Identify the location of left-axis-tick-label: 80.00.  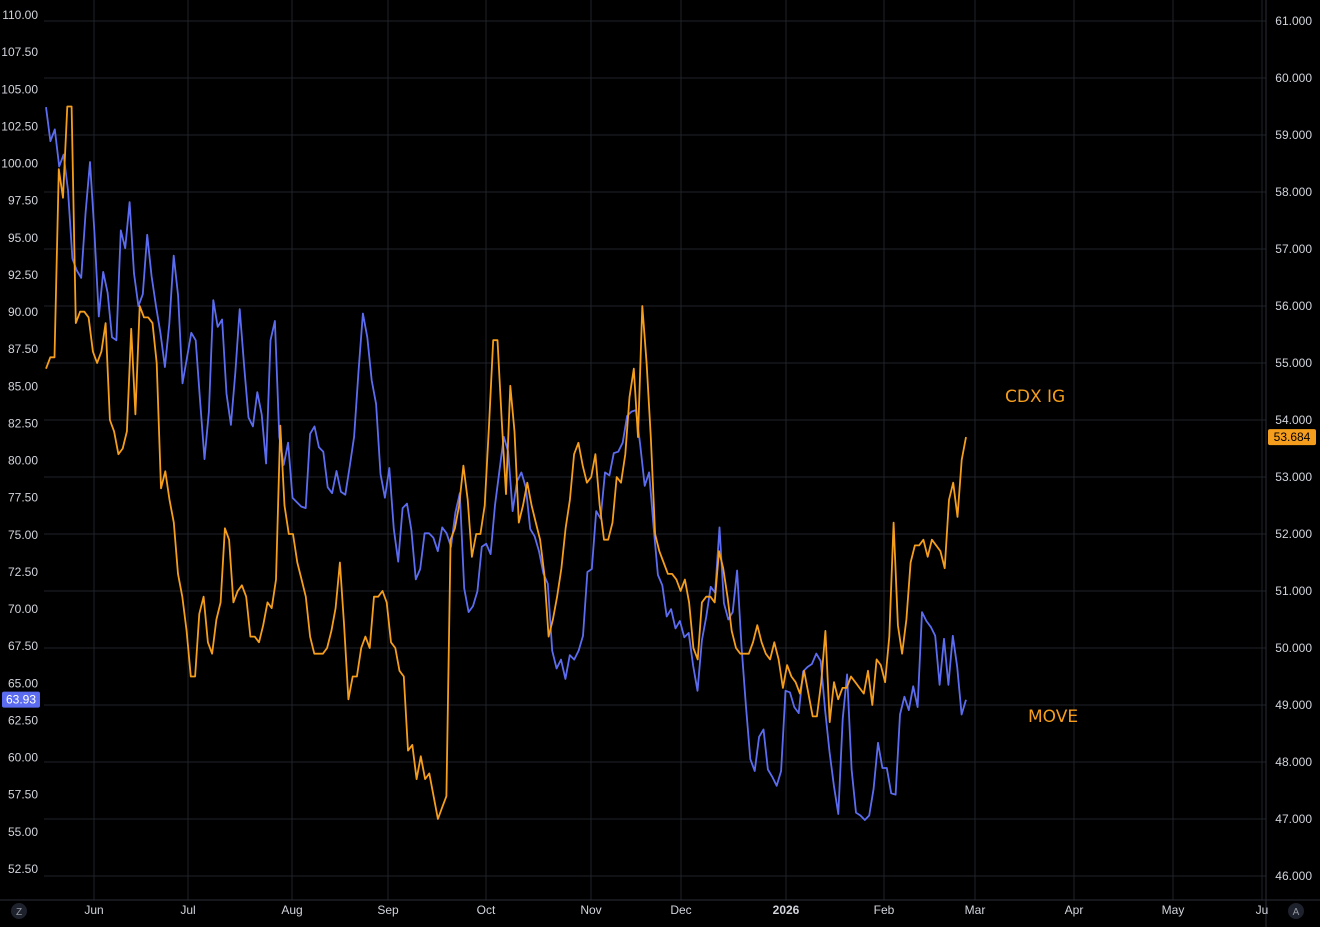
(23, 461).